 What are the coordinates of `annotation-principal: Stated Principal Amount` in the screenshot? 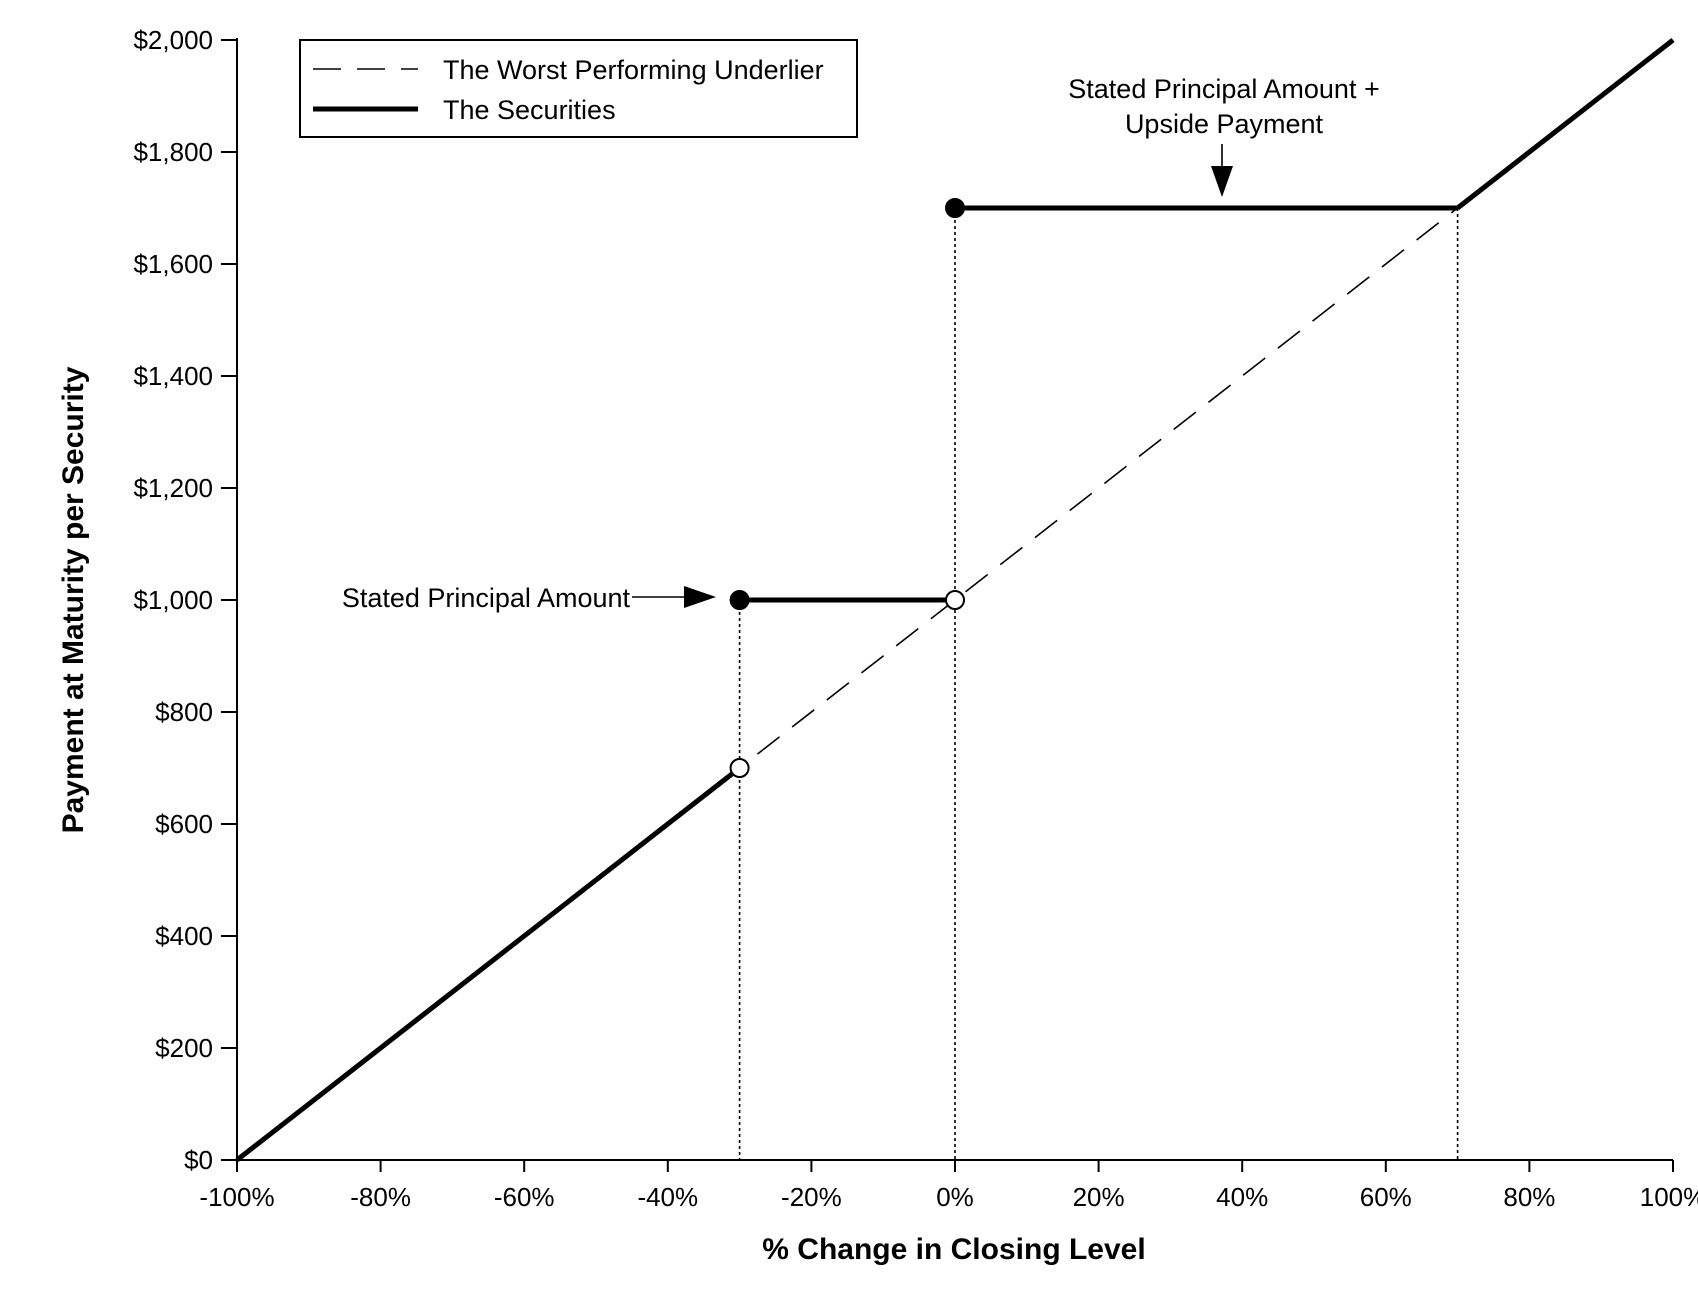 It's located at (529, 598).